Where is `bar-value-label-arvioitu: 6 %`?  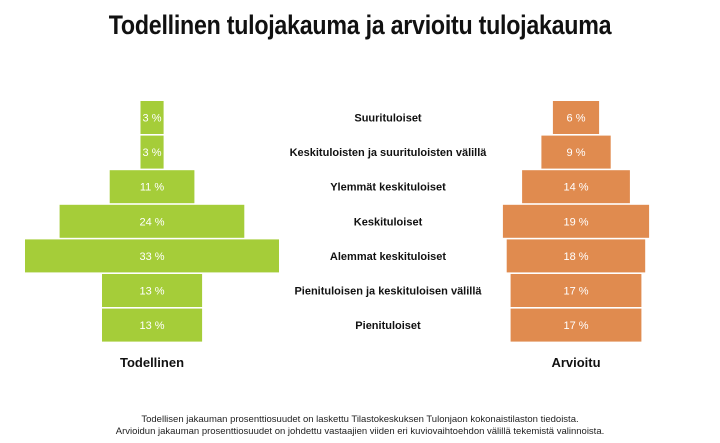
bar-value-label-arvioitu: 6 % is located at coordinates (576, 119).